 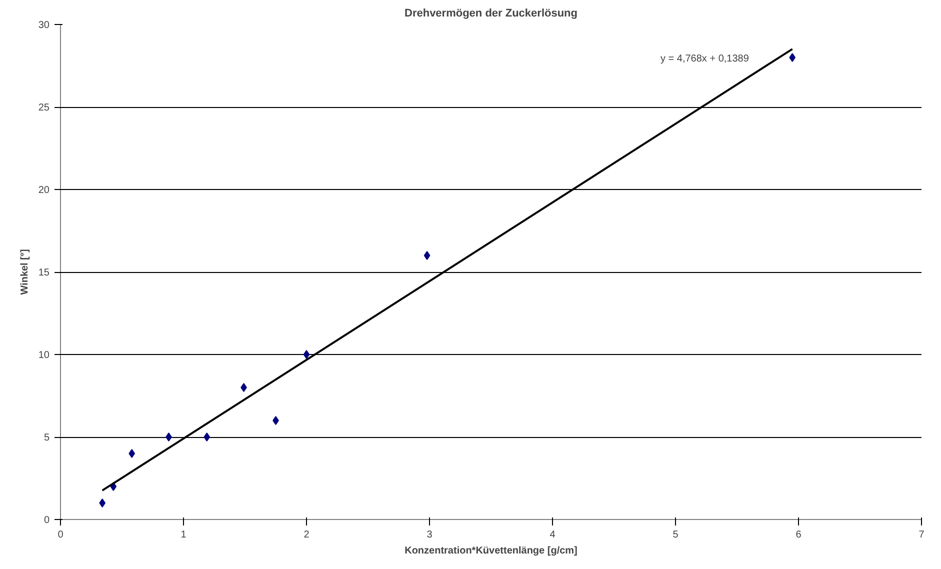 What do you see at coordinates (491, 14) in the screenshot?
I see `chart-title: Drehvermögen der Zuckerlösung` at bounding box center [491, 14].